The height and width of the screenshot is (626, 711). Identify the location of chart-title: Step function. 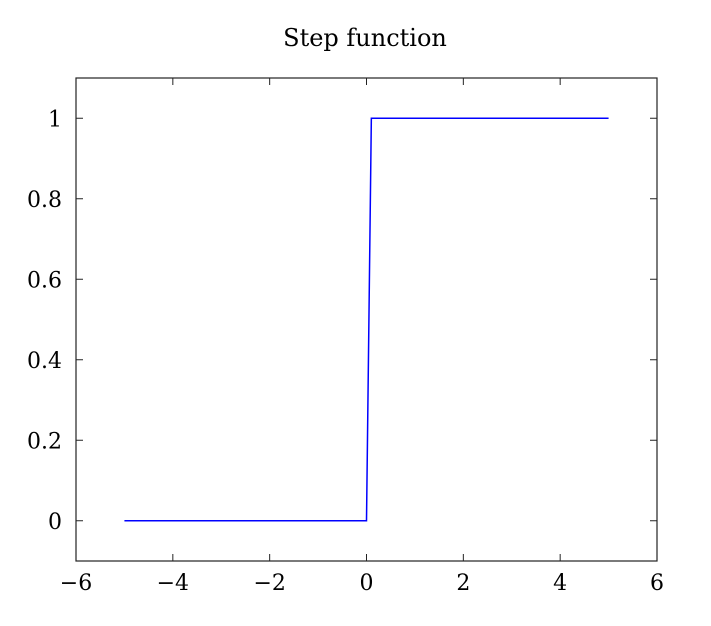
(365, 38).